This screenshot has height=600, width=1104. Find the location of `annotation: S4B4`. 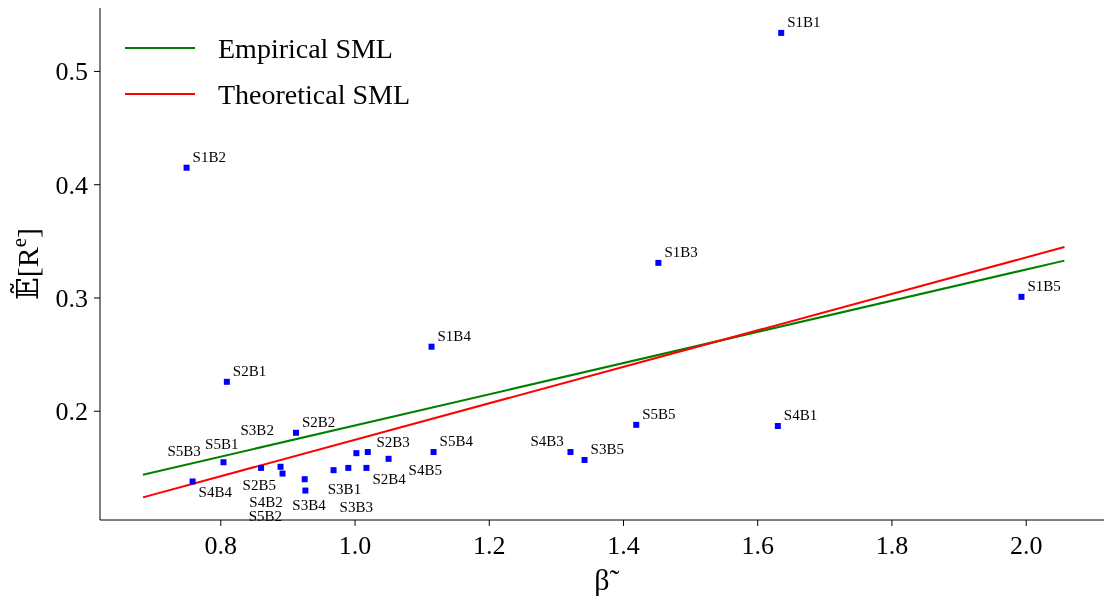

annotation: S4B4 is located at coordinates (215, 492).